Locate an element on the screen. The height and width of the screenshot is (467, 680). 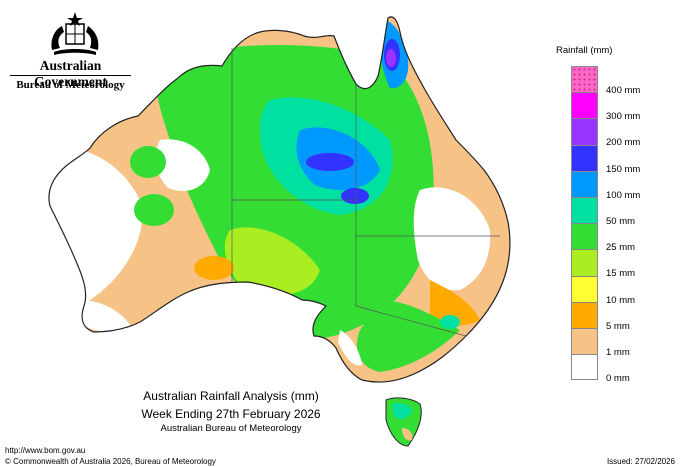
legend-label: 50 mm is located at coordinates (621, 221).